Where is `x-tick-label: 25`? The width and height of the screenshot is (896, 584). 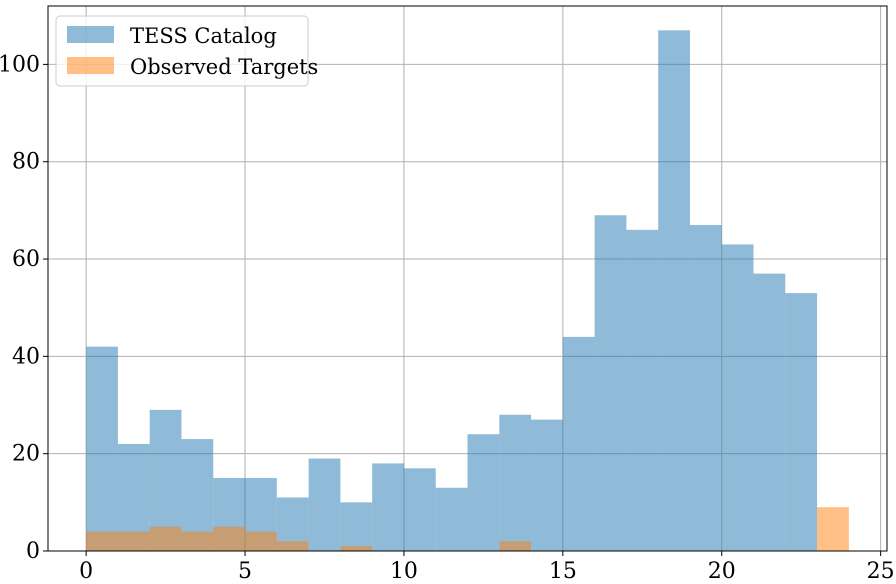 x-tick-label: 25 is located at coordinates (881, 571).